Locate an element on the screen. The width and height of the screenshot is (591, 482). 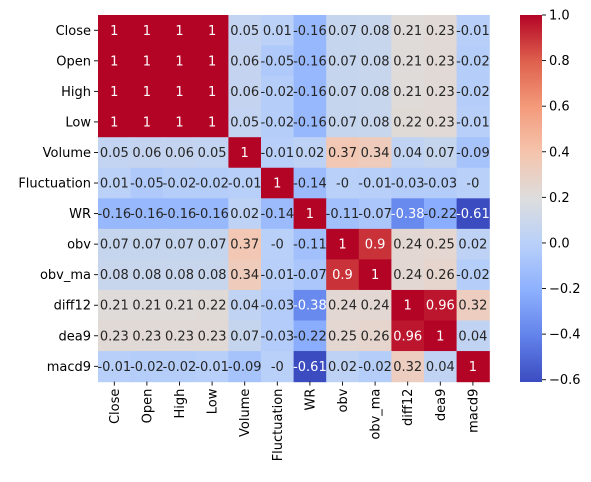
cell-value-label: -0.22 is located at coordinates (310, 336).